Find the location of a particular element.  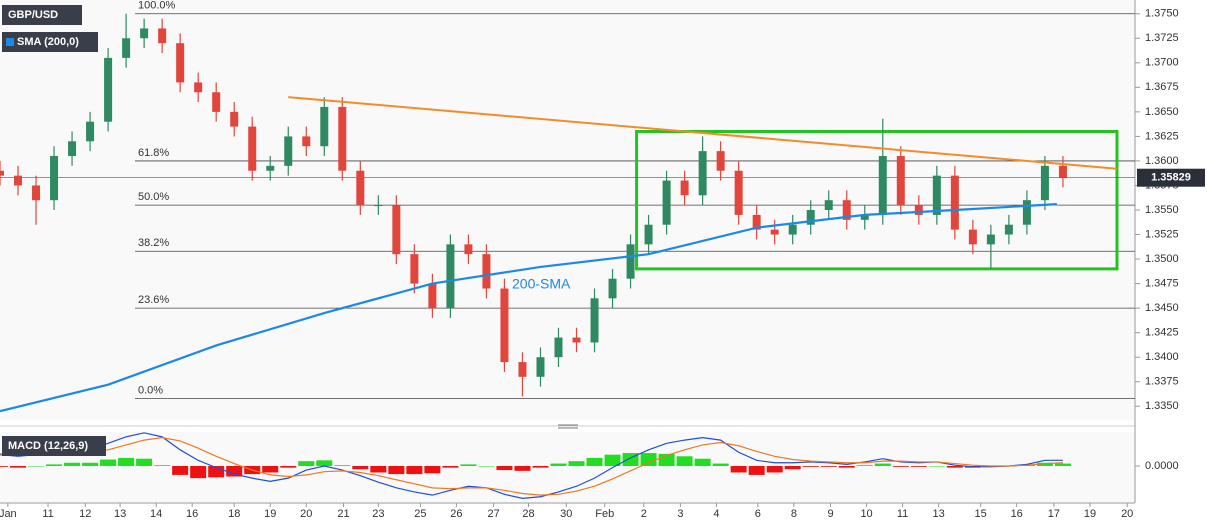

legend-title: GBP/USD is located at coordinates (33, 15).